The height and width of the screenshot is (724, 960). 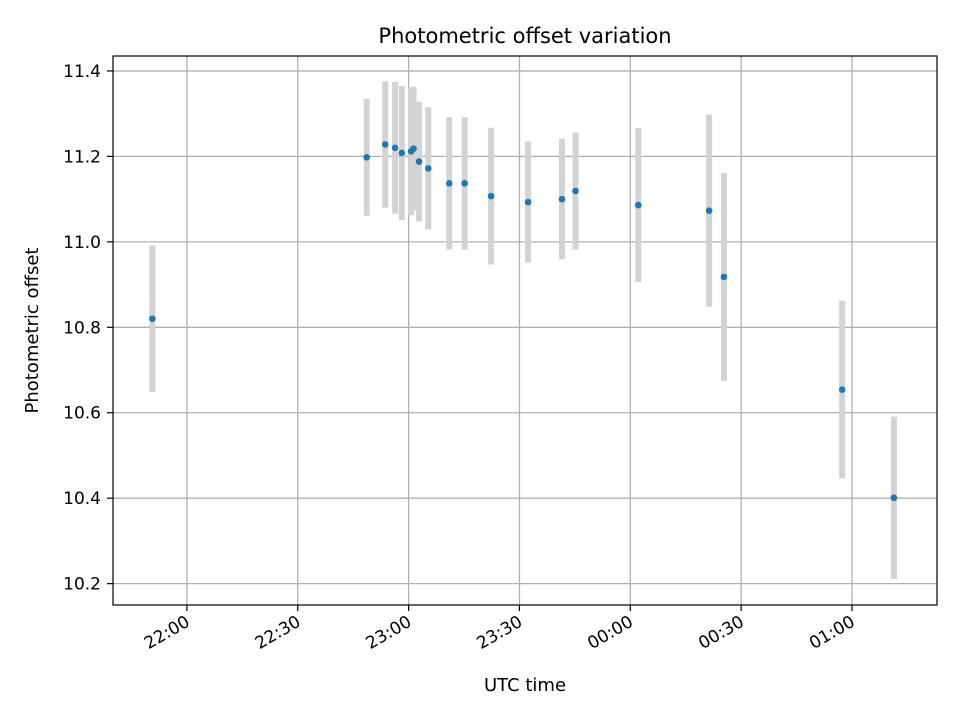 What do you see at coordinates (82, 328) in the screenshot?
I see `y-tick-label: 10.8` at bounding box center [82, 328].